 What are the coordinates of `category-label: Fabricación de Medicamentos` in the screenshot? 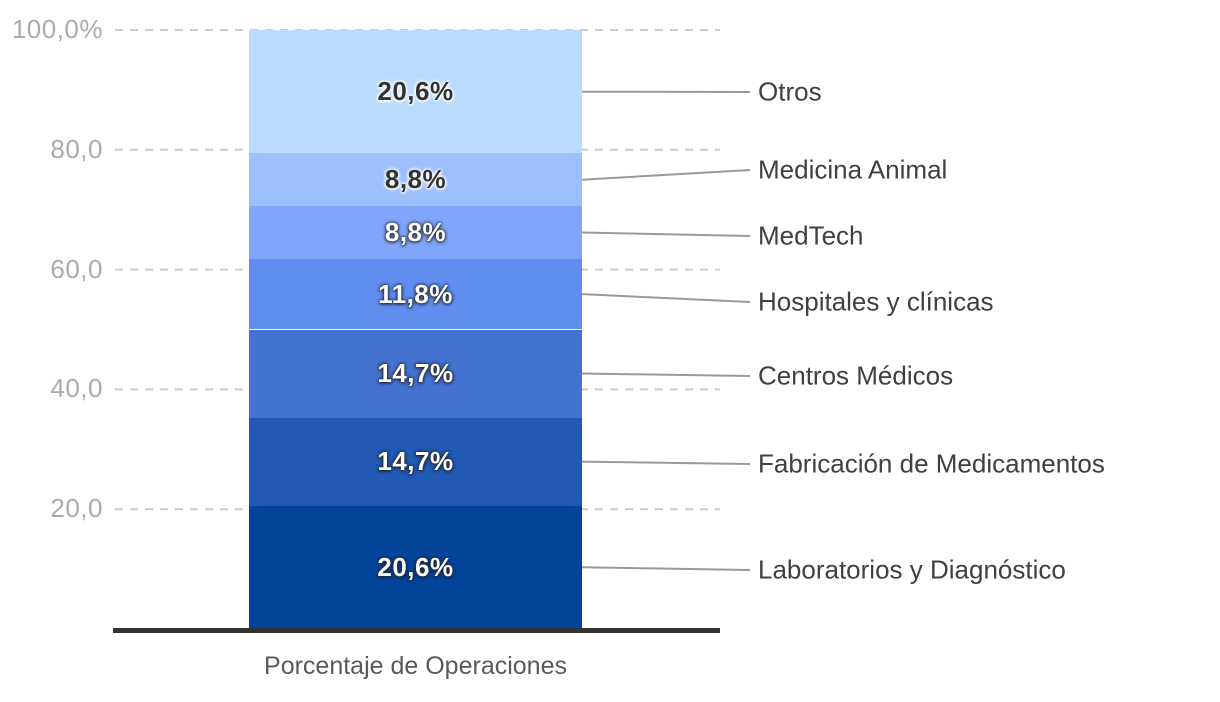 It's located at (931, 463).